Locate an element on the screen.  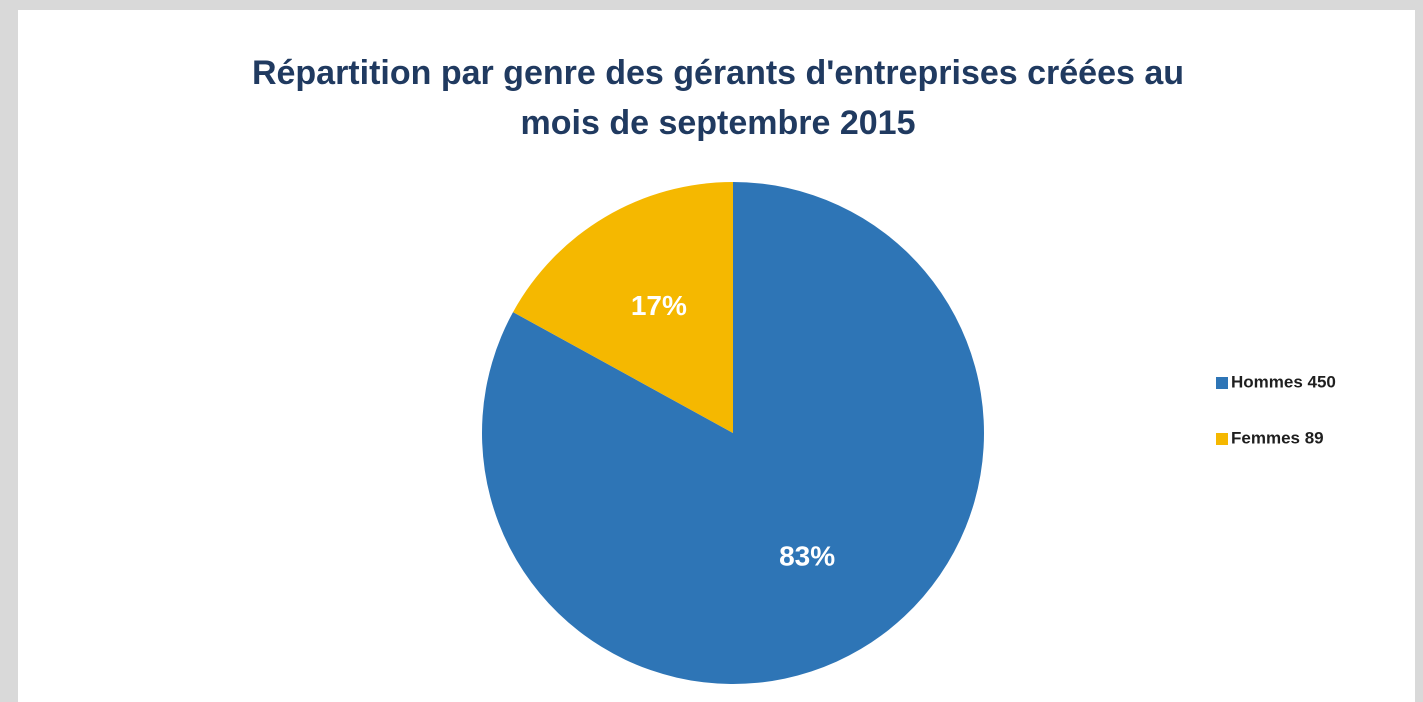
legend-label: Femmes 89 is located at coordinates (1277, 437).